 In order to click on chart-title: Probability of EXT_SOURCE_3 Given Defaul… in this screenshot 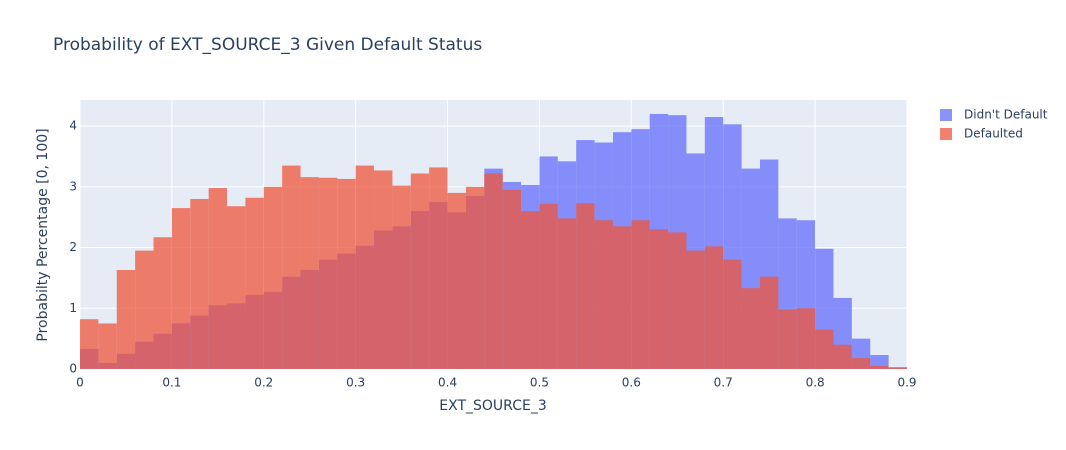, I will do `click(267, 45)`.